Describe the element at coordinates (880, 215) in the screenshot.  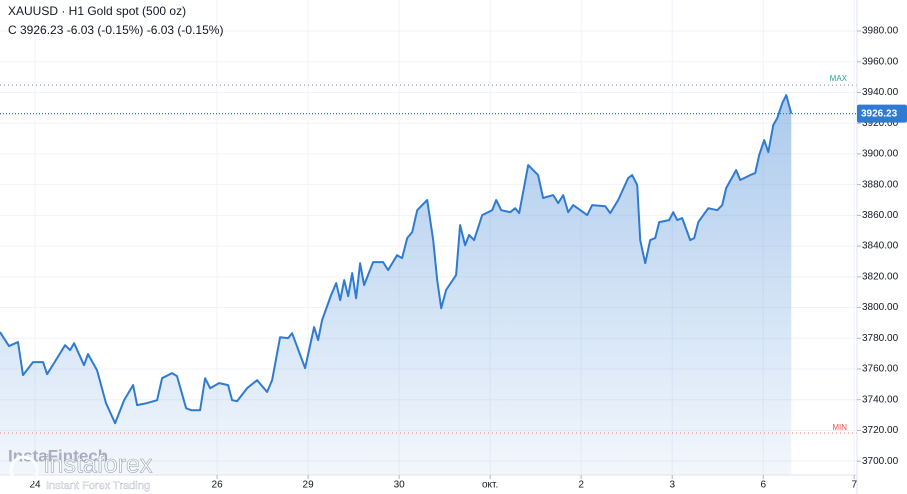
I see `y-tick-label: 3860.00` at that location.